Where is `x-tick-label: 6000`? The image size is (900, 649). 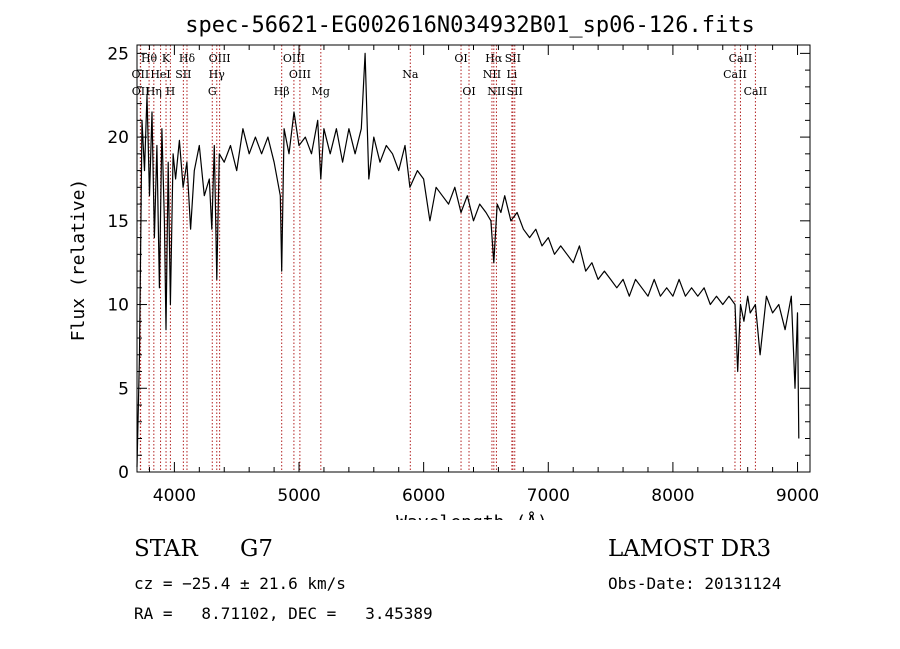 x-tick-label: 6000 is located at coordinates (423, 496).